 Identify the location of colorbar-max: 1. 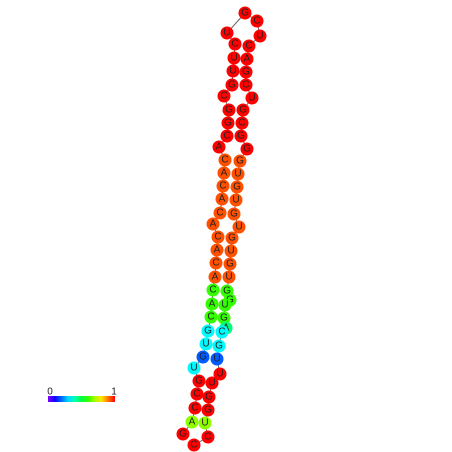
(114, 392).